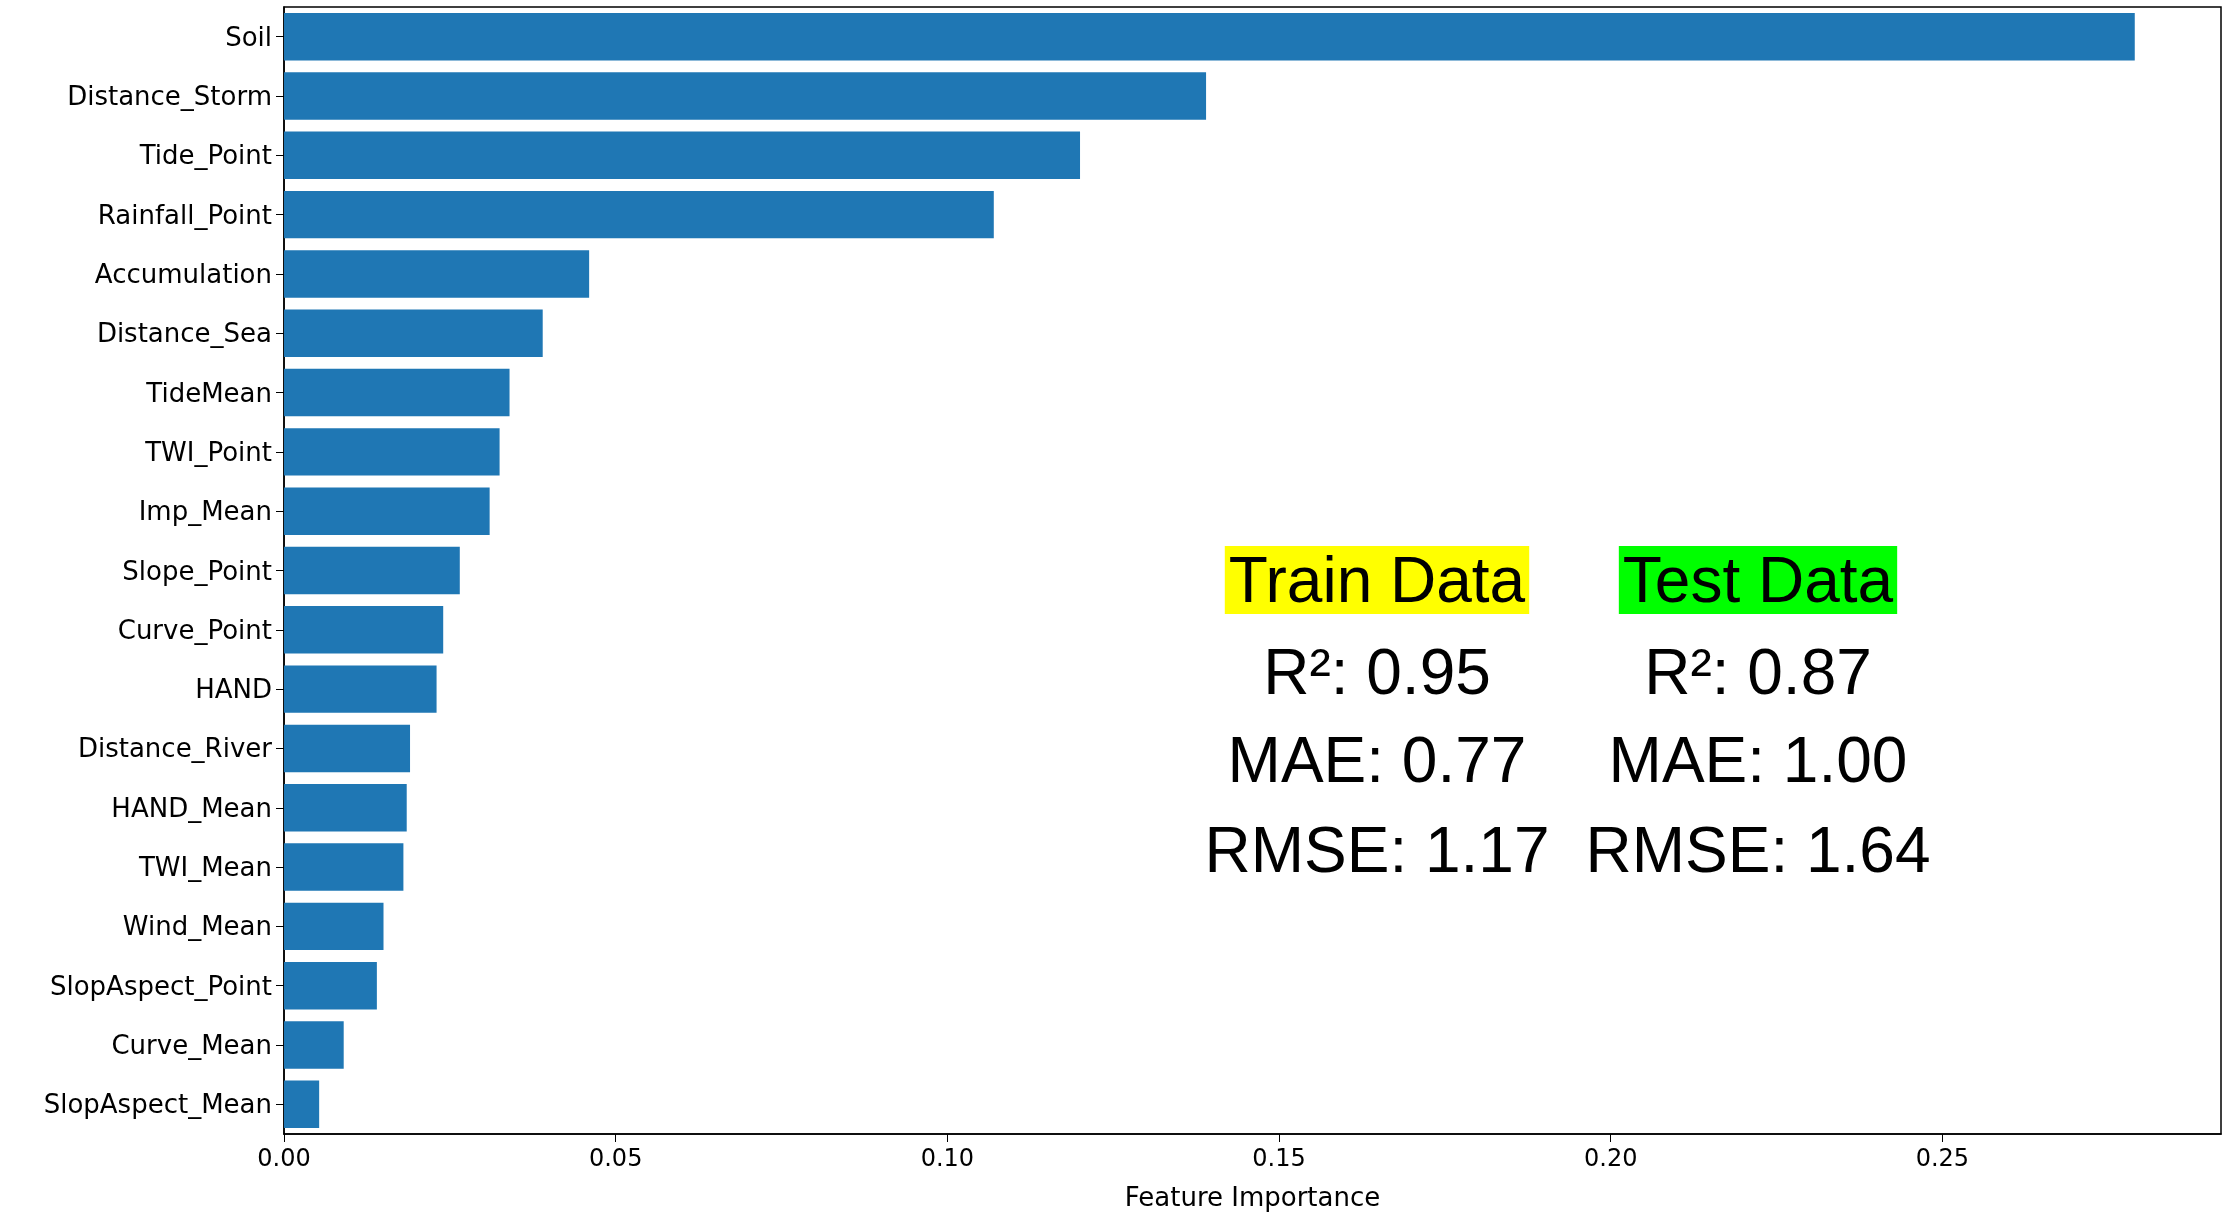 The height and width of the screenshot is (1219, 2223). What do you see at coordinates (197, 926) in the screenshot?
I see `y-tick-label: Wind_Mean` at bounding box center [197, 926].